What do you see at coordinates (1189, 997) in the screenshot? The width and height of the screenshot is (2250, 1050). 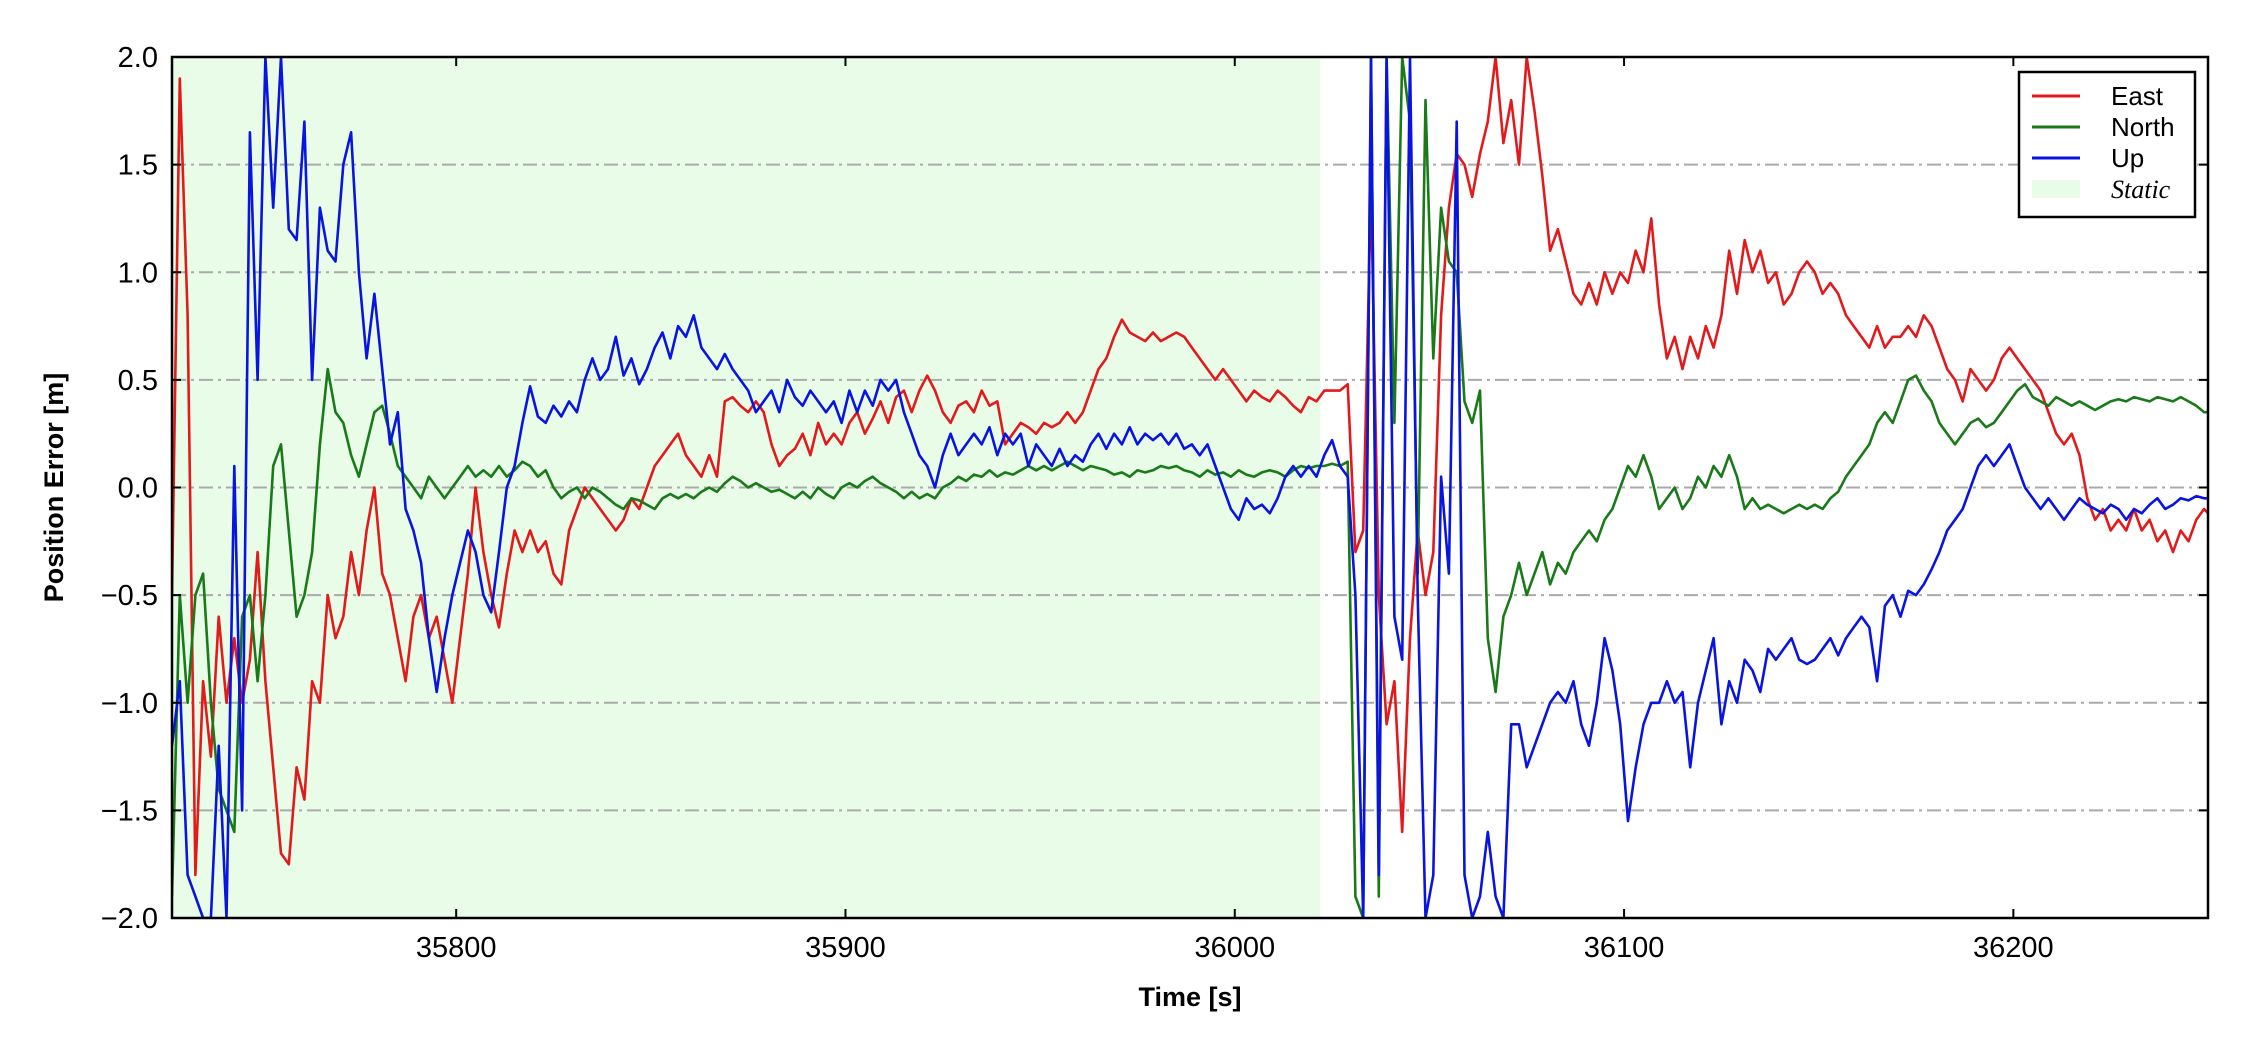 I see `x-axis-label: Time [s]` at bounding box center [1189, 997].